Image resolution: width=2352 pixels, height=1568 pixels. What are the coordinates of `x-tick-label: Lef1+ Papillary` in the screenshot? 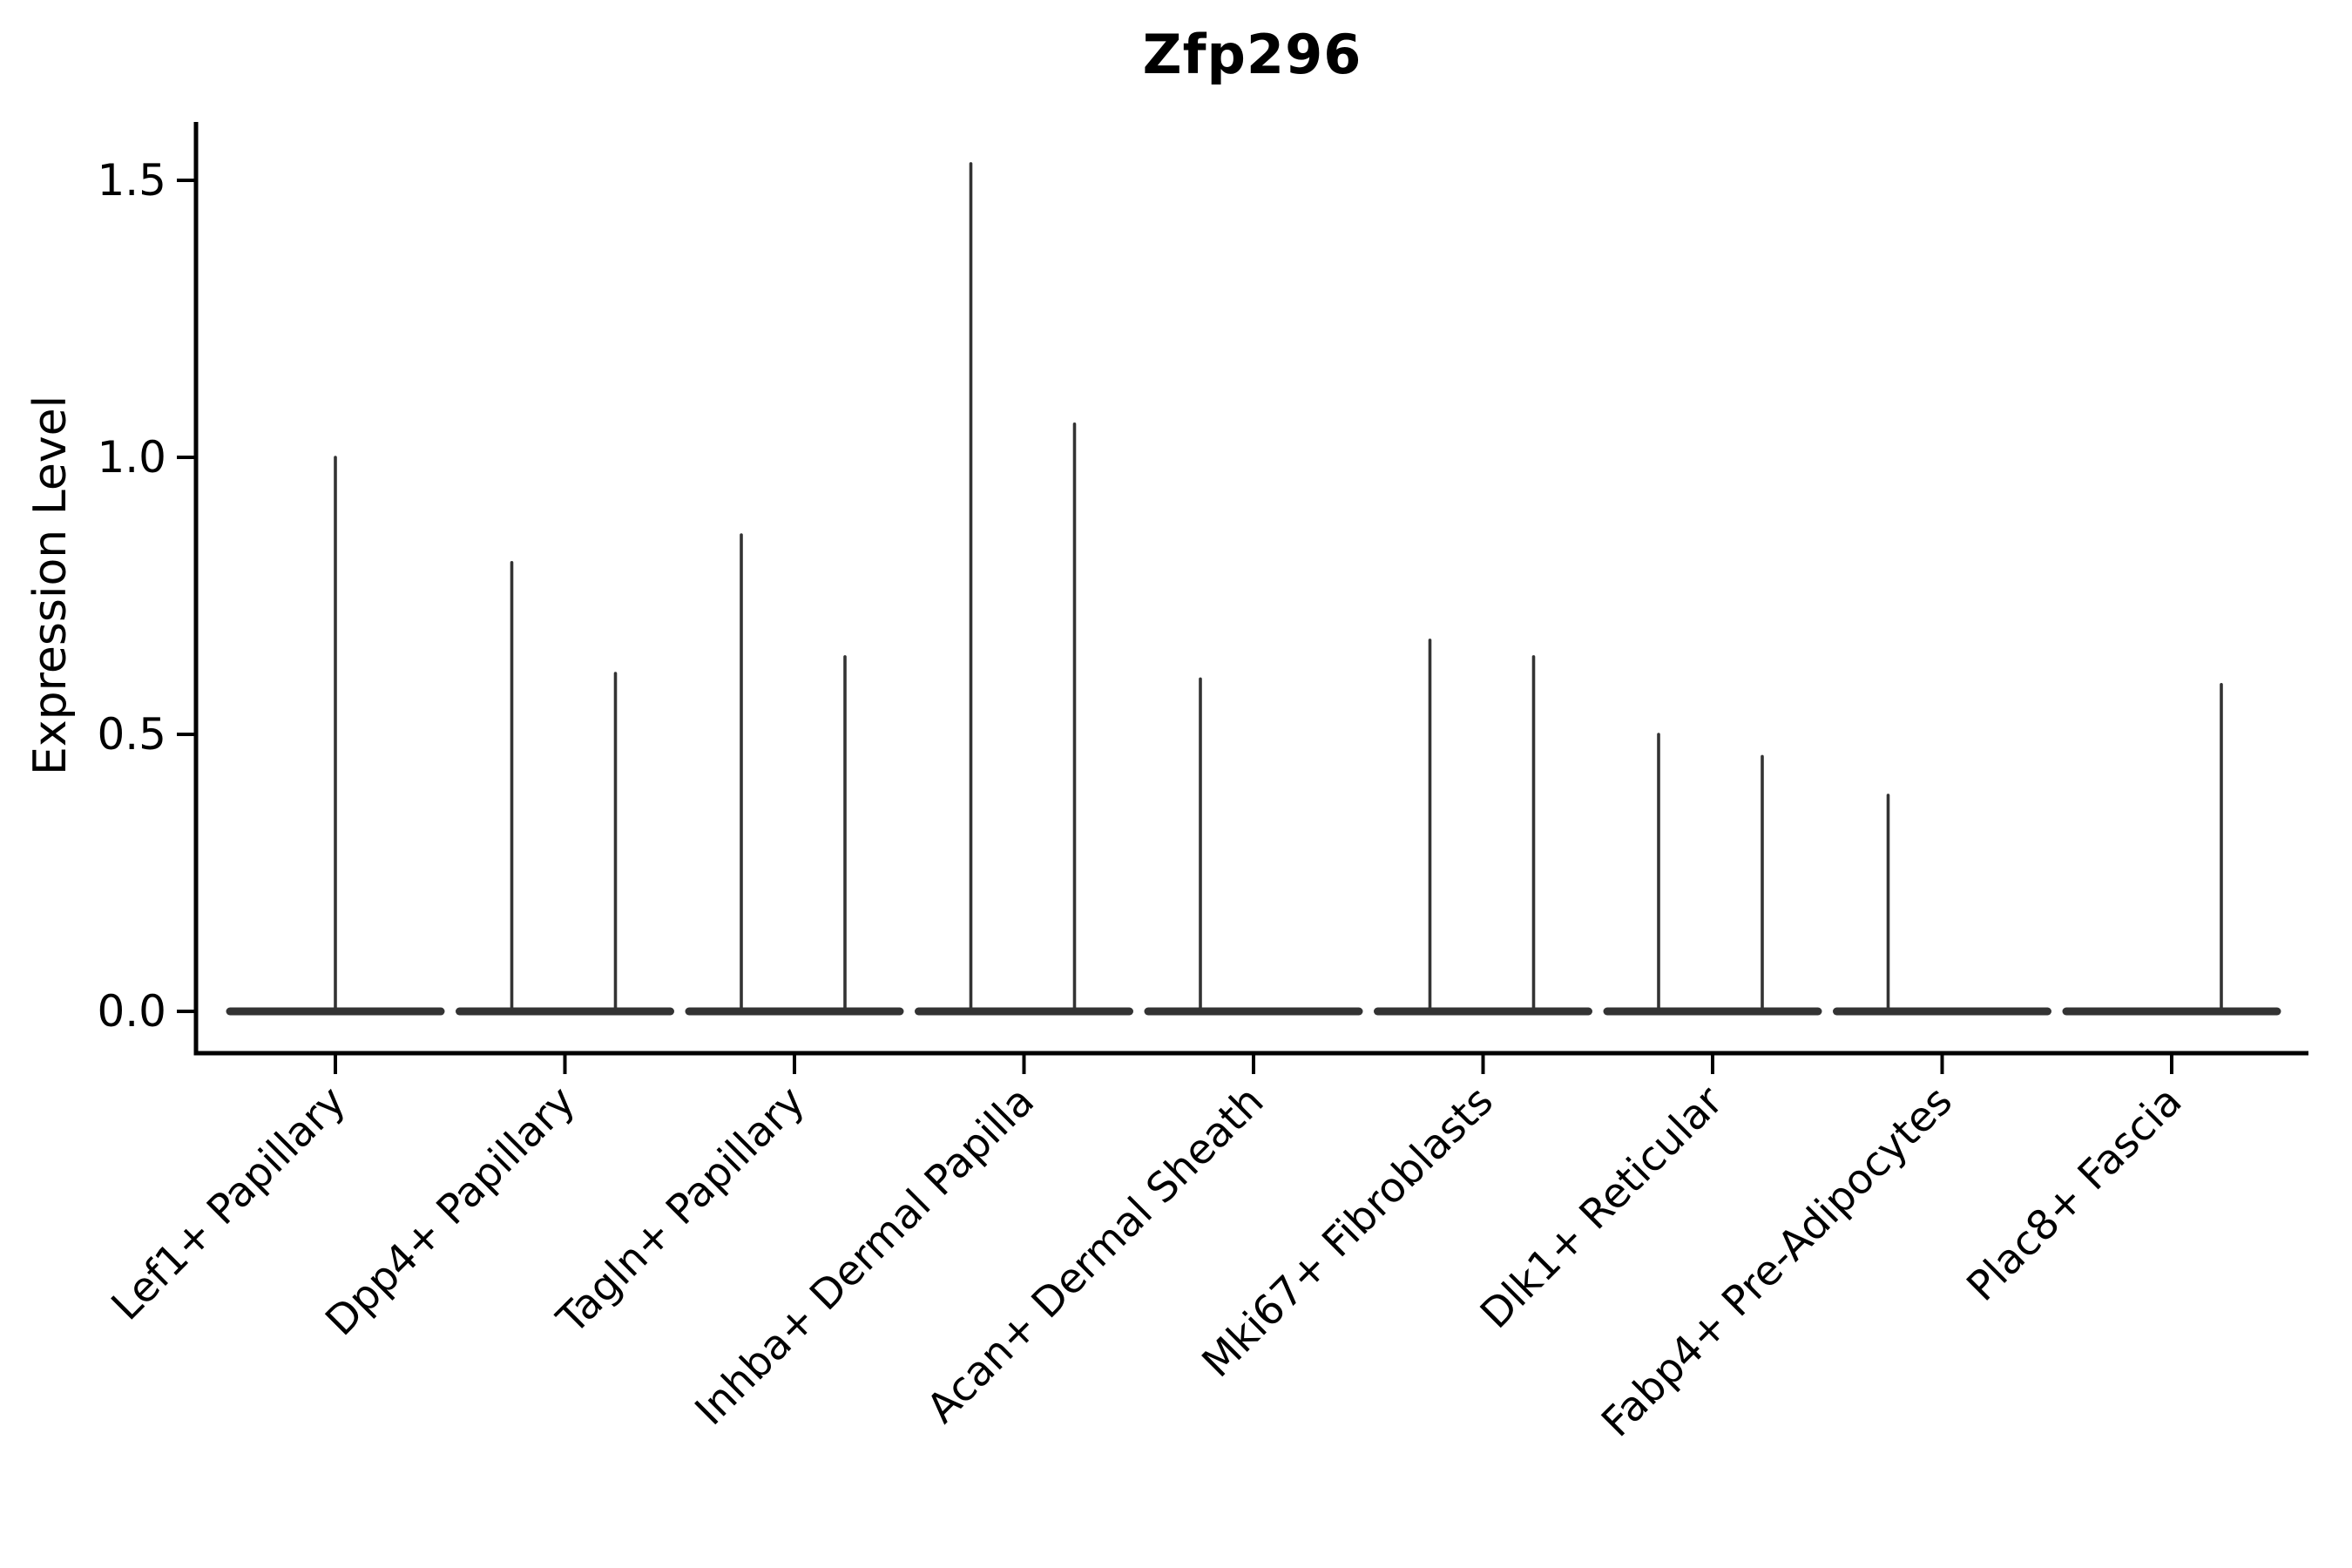 It's located at (229, 1204).